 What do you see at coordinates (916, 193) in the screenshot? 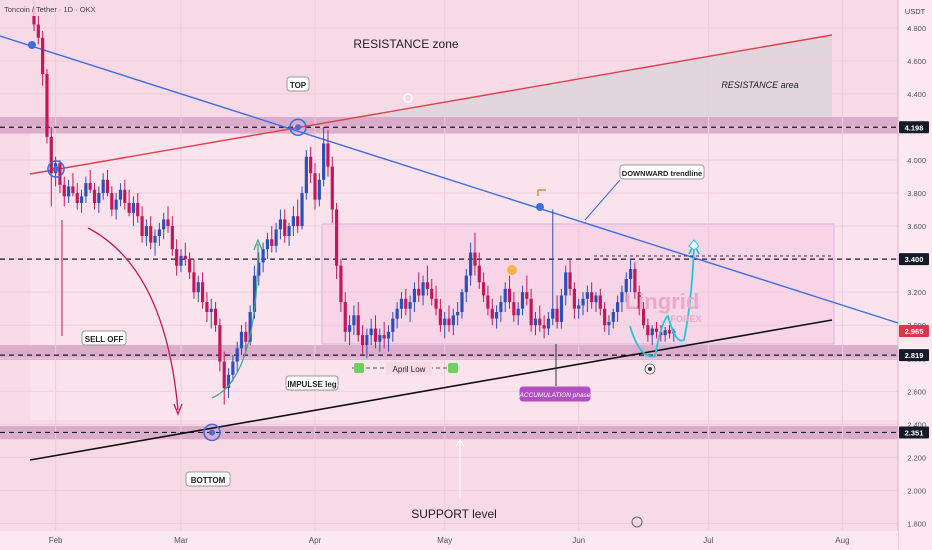
I see `y-tick-label: 3.800` at bounding box center [916, 193].